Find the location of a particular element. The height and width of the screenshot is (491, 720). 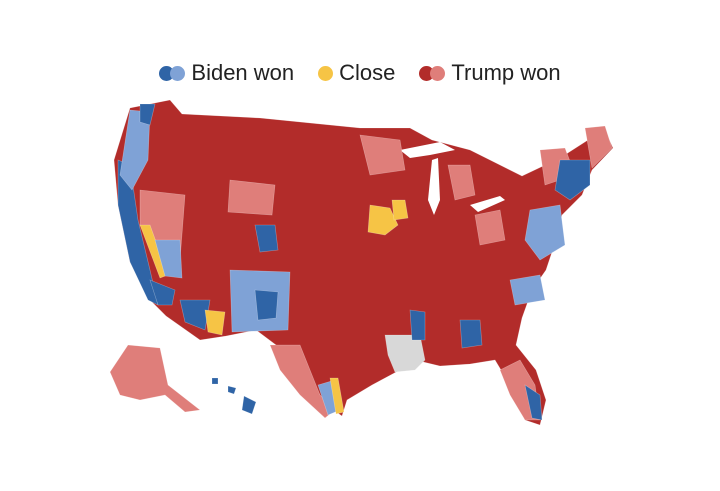

seattle-blue is located at coordinates (147, 114).